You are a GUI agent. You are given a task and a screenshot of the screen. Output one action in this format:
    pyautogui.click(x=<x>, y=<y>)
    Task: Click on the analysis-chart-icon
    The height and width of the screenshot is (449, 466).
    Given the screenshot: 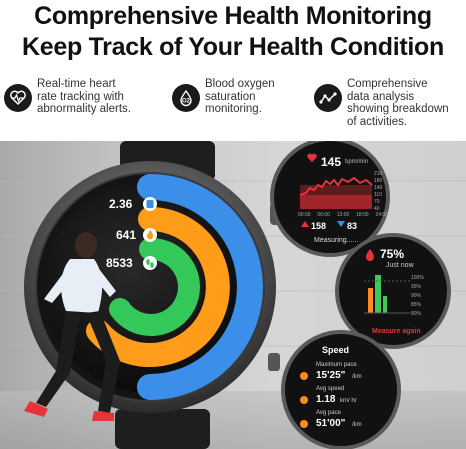 What is the action you would take?
    pyautogui.click(x=328, y=98)
    